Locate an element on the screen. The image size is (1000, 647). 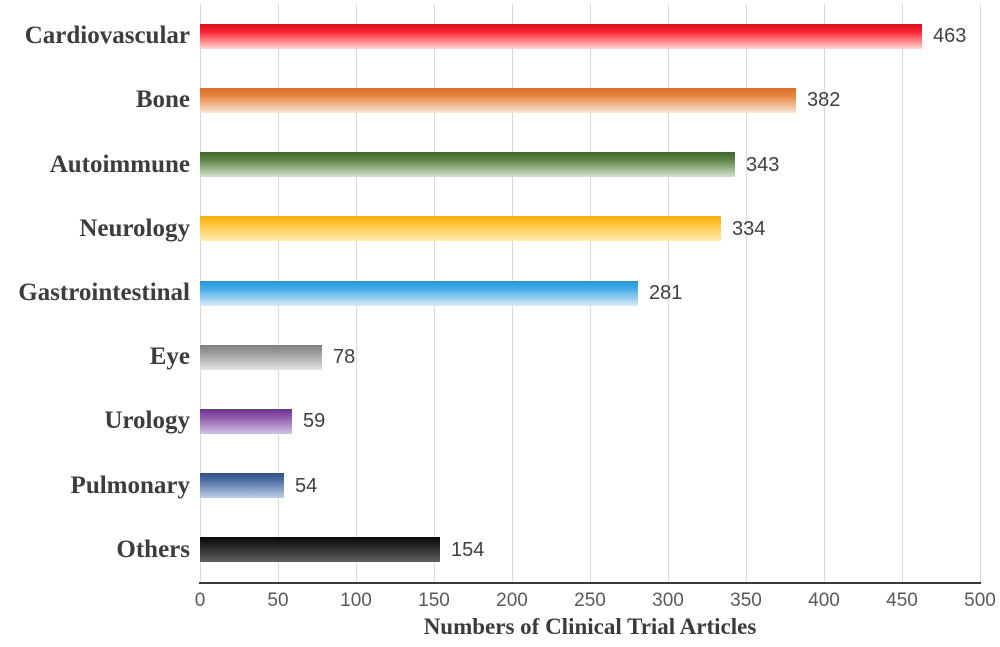
bar-urology is located at coordinates (246, 421).